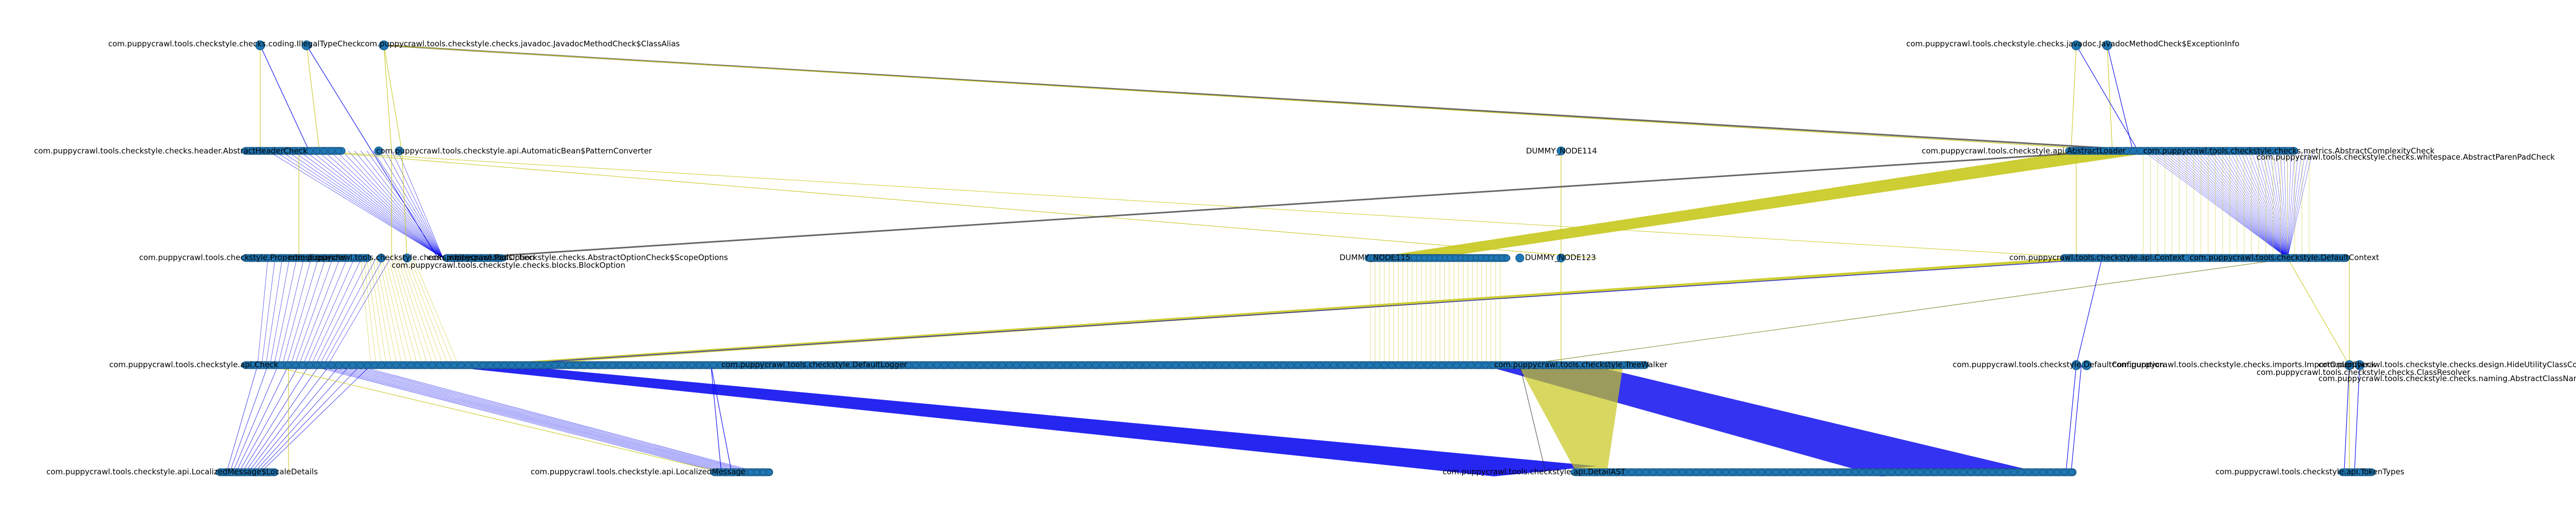  Describe the element at coordinates (2347, 419) in the screenshot. I see `edge-right-l4-l5-blue` at that location.